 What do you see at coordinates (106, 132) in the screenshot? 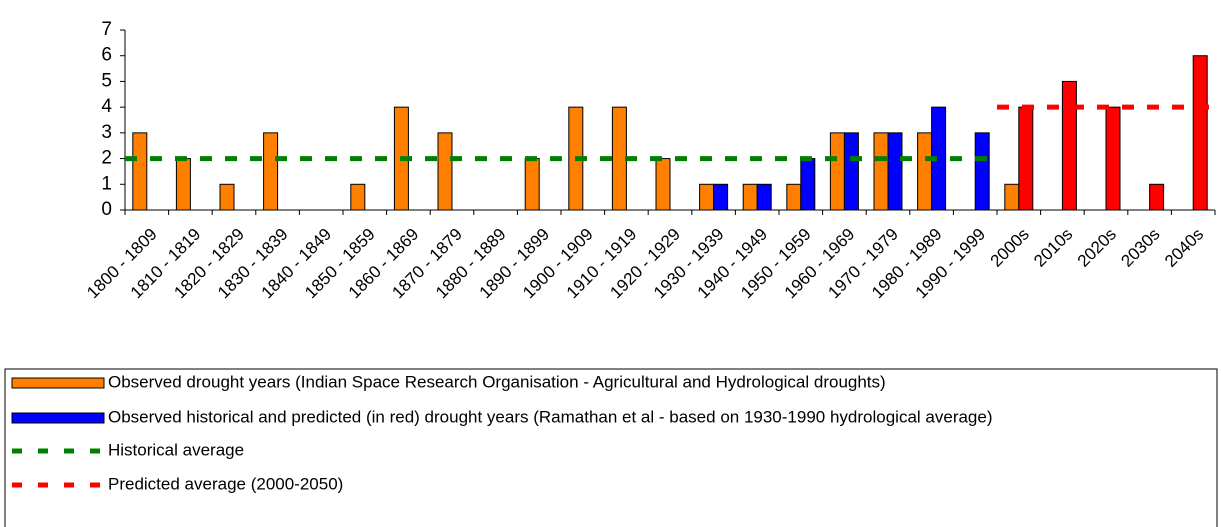
I see `y-tick-label: 3` at bounding box center [106, 132].